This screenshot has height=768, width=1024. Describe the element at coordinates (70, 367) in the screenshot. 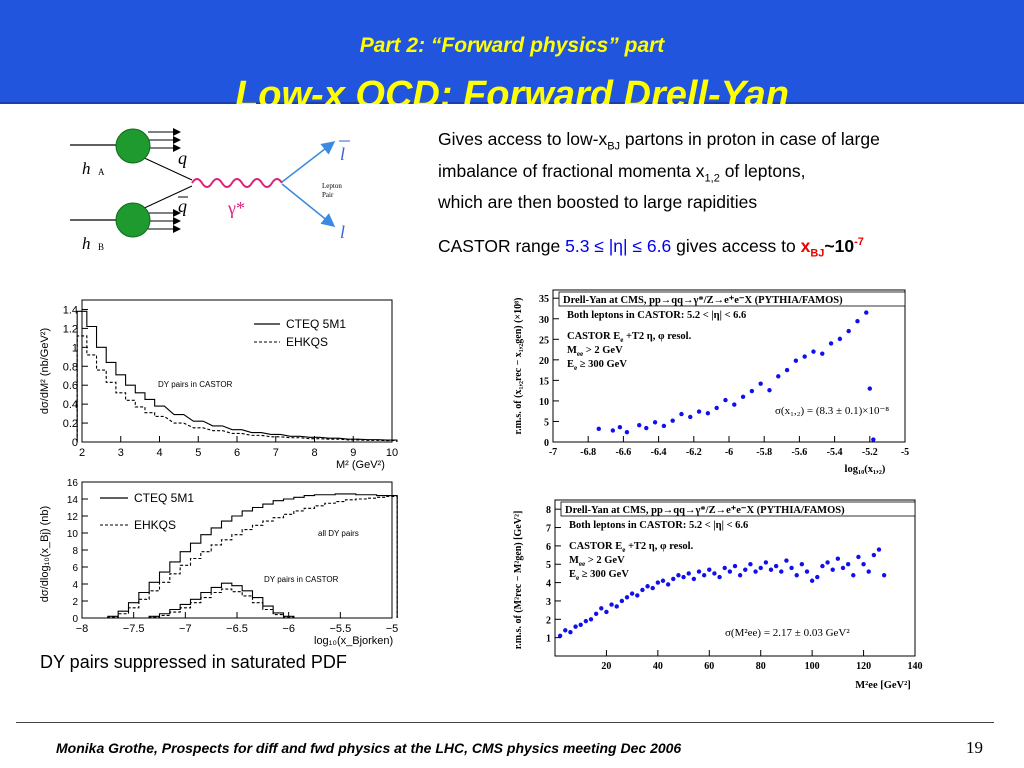

I see `y-tick-label: 0.8` at that location.